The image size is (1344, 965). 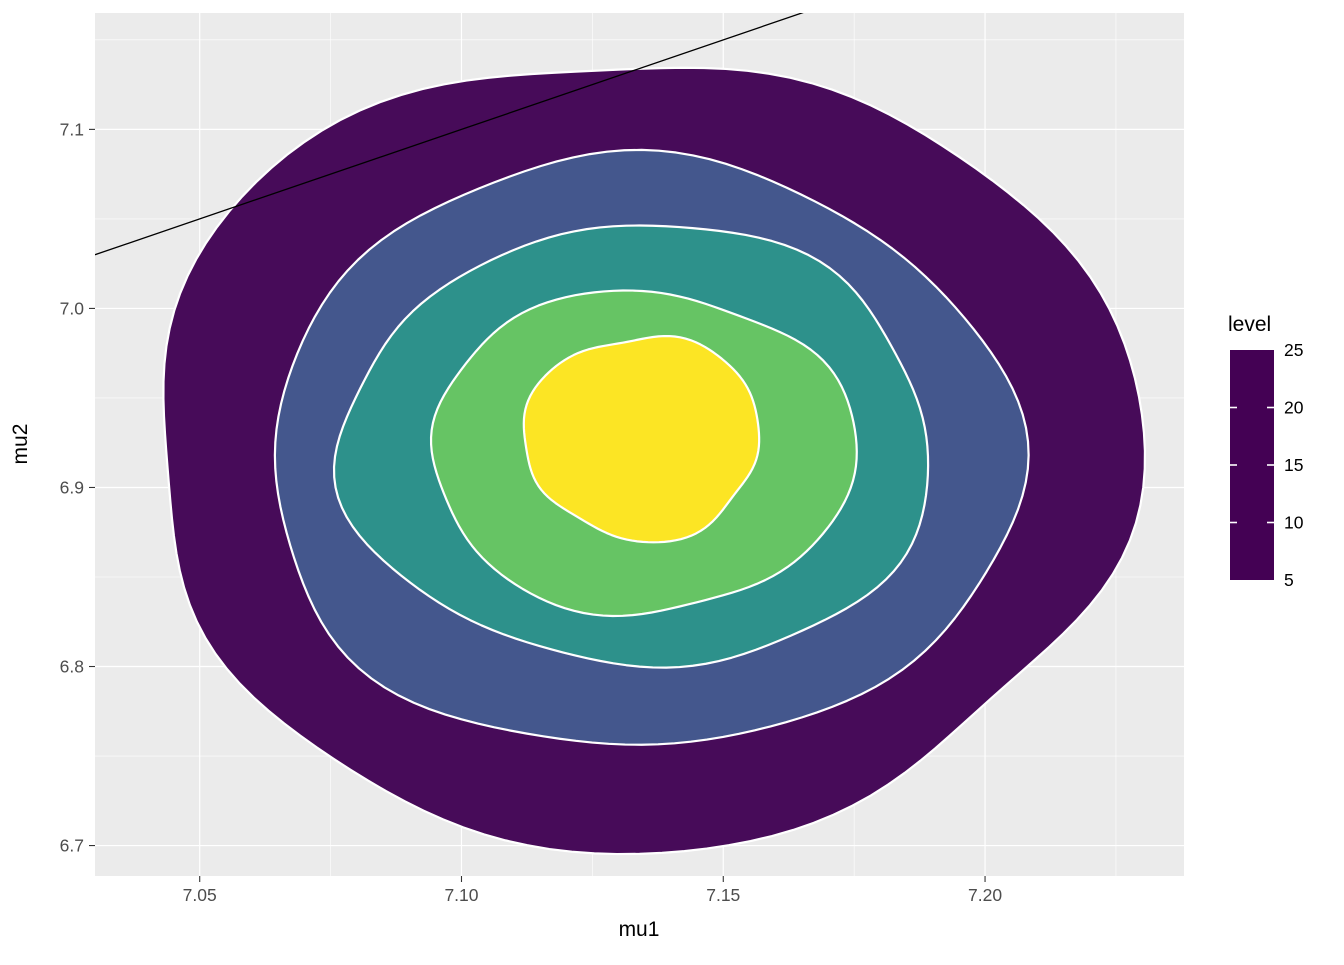 I want to click on y-axis: 7.1 7.0 6.9 6.8 6.7, so click(x=77, y=487).